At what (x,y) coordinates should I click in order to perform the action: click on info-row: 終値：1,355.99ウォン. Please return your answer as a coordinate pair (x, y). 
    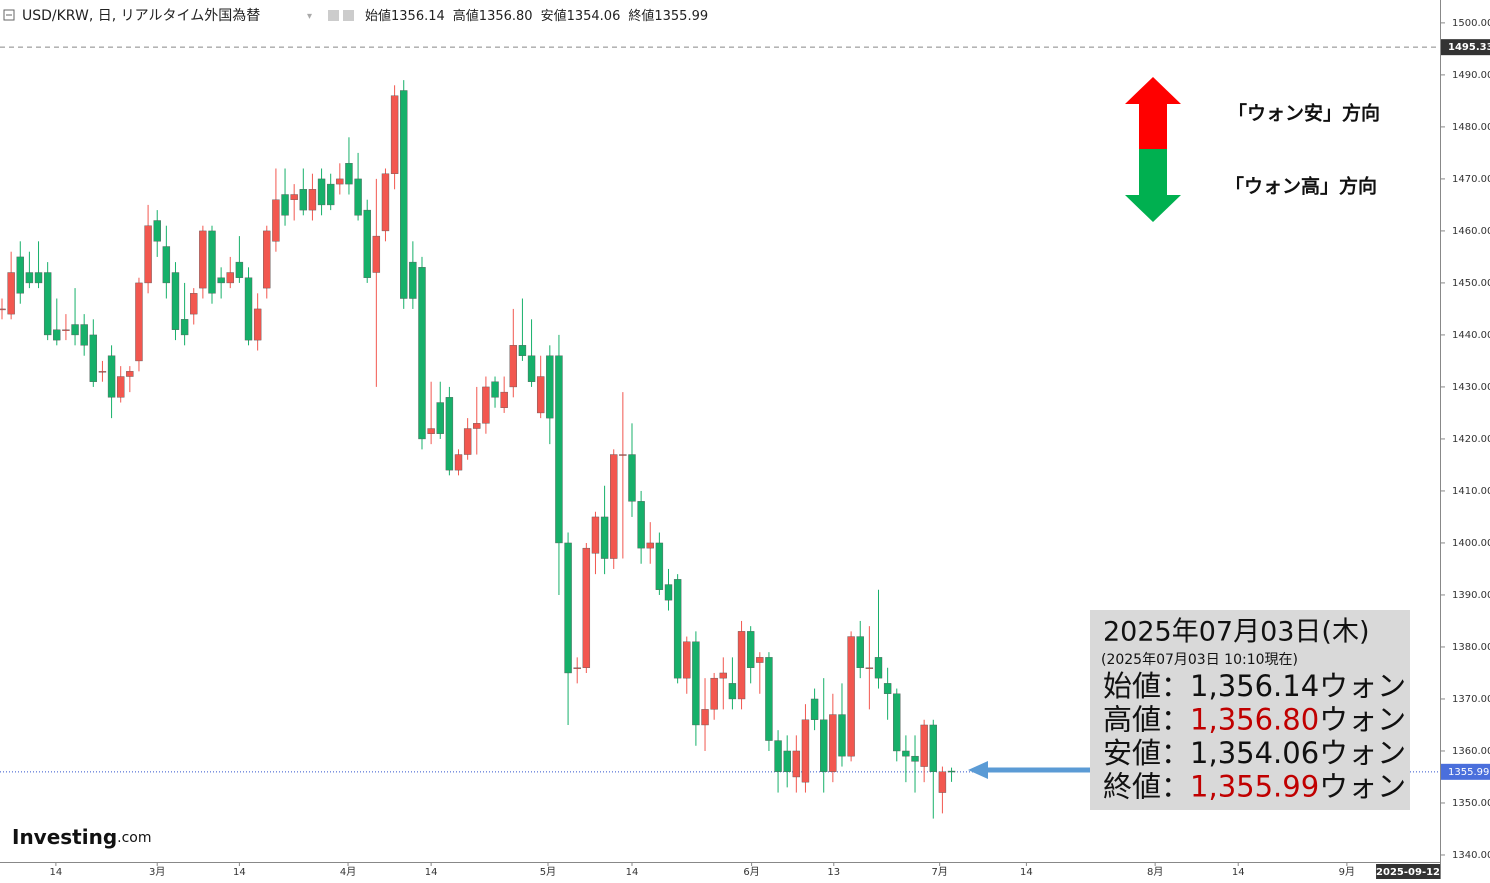
    Looking at the image, I should click on (1254, 787).